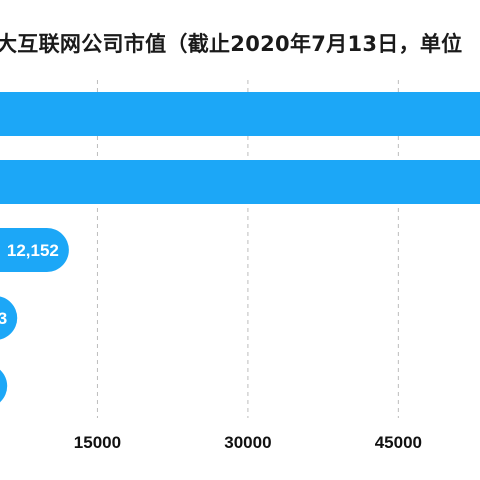 This screenshot has height=480, width=480. What do you see at coordinates (231, 44) in the screenshot?
I see `chart-title: 大互联网公司市值（截止2020年7月13日，单位` at bounding box center [231, 44].